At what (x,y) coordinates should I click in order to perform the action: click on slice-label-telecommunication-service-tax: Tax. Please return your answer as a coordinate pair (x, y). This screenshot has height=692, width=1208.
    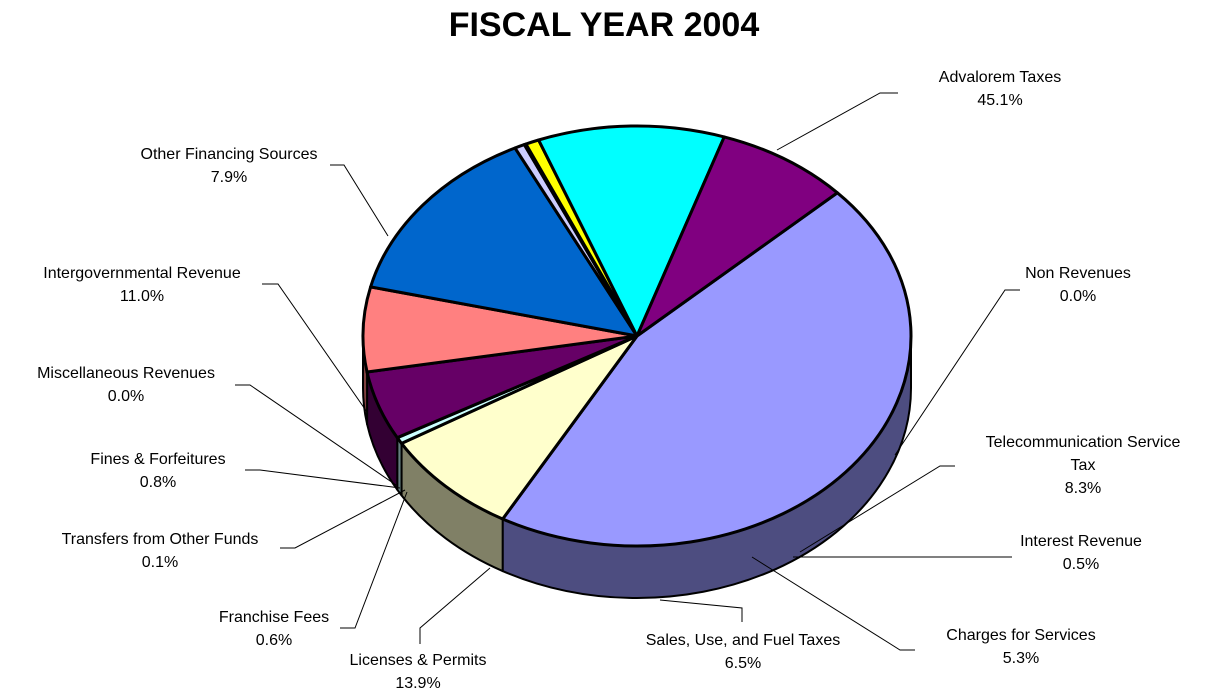
    Looking at the image, I should click on (1083, 465).